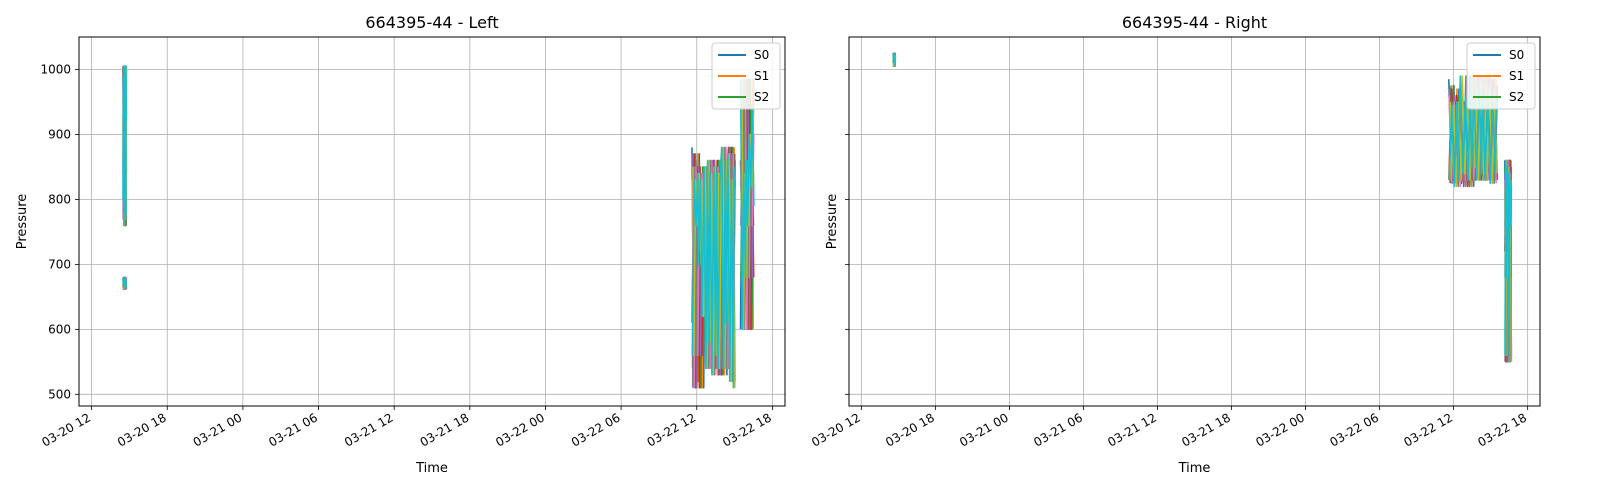 The width and height of the screenshot is (1600, 500). What do you see at coordinates (59, 134) in the screenshot?
I see `y-tick-label: 900` at bounding box center [59, 134].